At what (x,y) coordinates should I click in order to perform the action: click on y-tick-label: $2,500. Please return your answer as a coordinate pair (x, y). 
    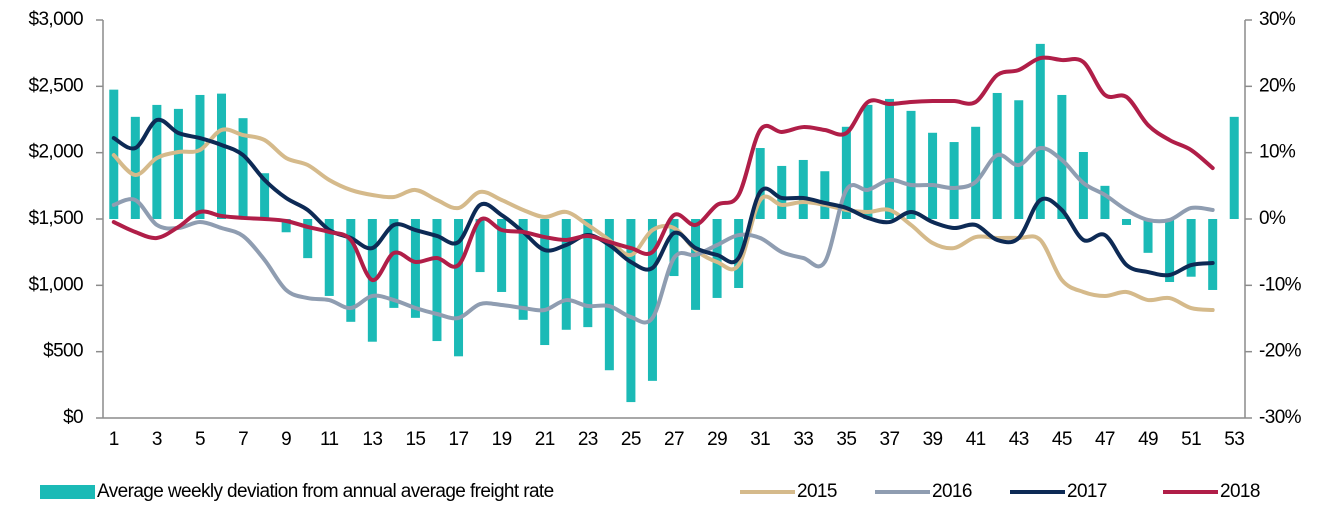
    Looking at the image, I should click on (55, 85).